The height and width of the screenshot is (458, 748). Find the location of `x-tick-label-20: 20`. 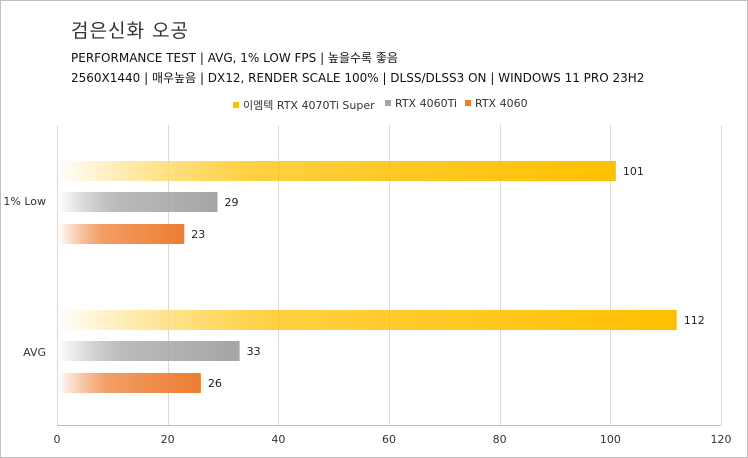

x-tick-label-20: 20 is located at coordinates (168, 439).